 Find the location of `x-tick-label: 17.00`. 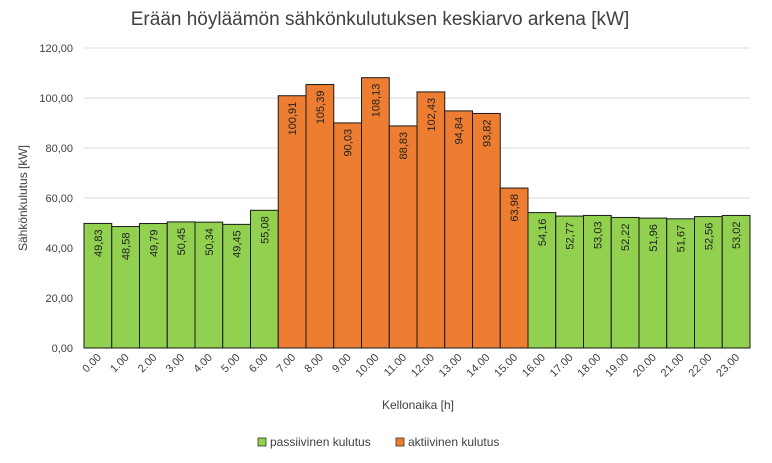

x-tick-label: 17.00 is located at coordinates (562, 366).